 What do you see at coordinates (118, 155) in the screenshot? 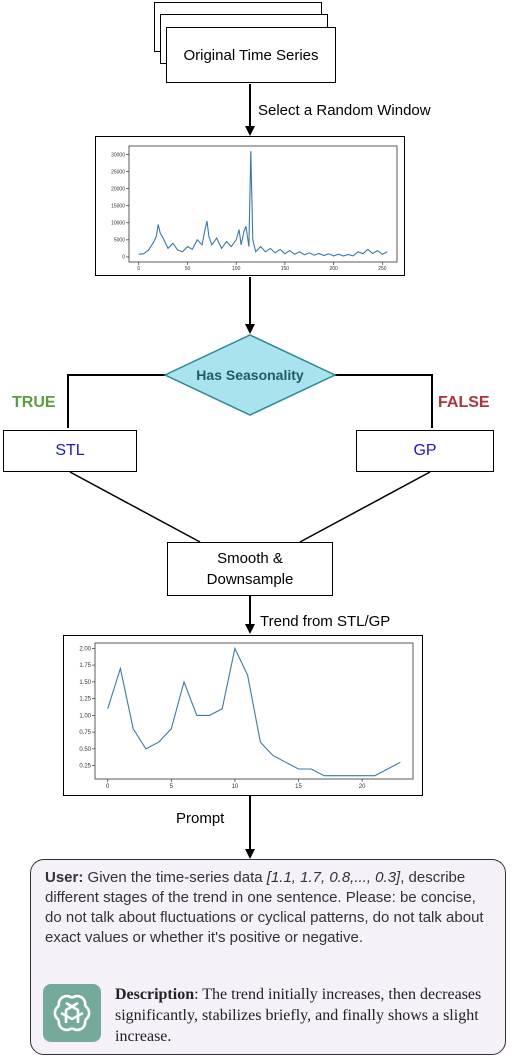
I see `y-tick-label: 30000` at bounding box center [118, 155].